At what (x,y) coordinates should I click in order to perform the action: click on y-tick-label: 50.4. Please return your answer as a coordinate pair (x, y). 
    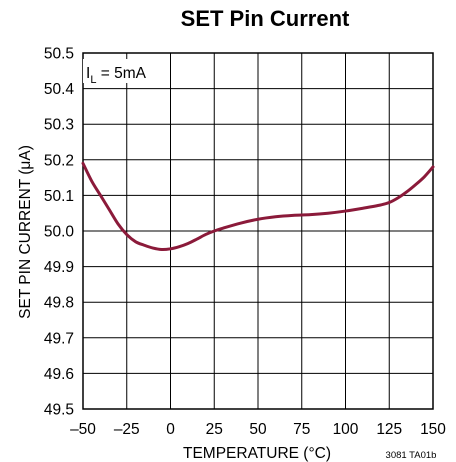
    Looking at the image, I should click on (59, 89).